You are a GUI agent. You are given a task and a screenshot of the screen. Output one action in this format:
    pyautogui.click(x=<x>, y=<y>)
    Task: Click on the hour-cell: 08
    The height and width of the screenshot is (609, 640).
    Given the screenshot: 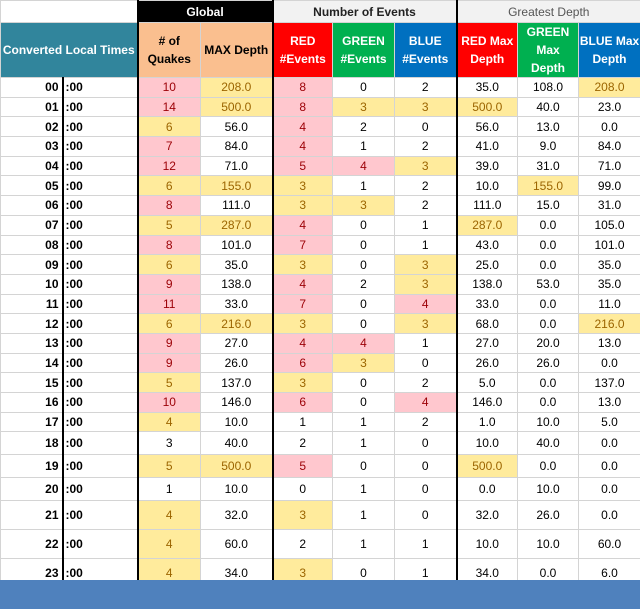 What is the action you would take?
    pyautogui.click(x=32, y=245)
    